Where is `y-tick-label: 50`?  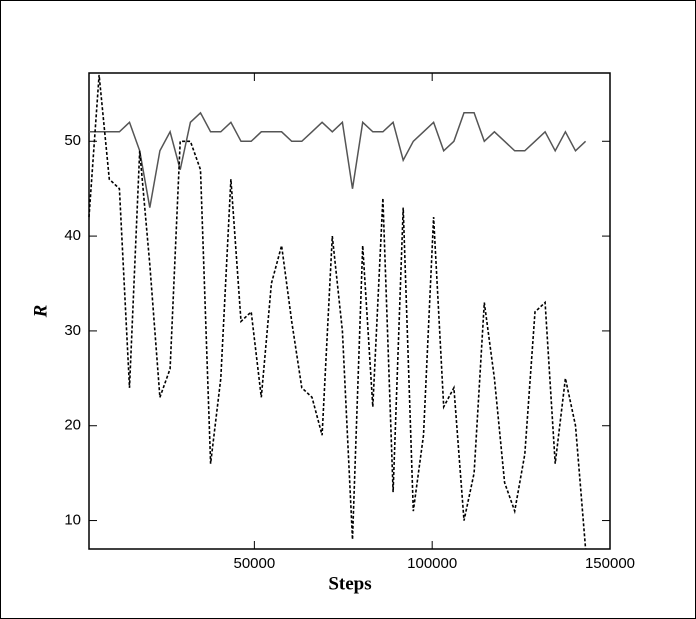
y-tick-label: 50 is located at coordinates (72, 140).